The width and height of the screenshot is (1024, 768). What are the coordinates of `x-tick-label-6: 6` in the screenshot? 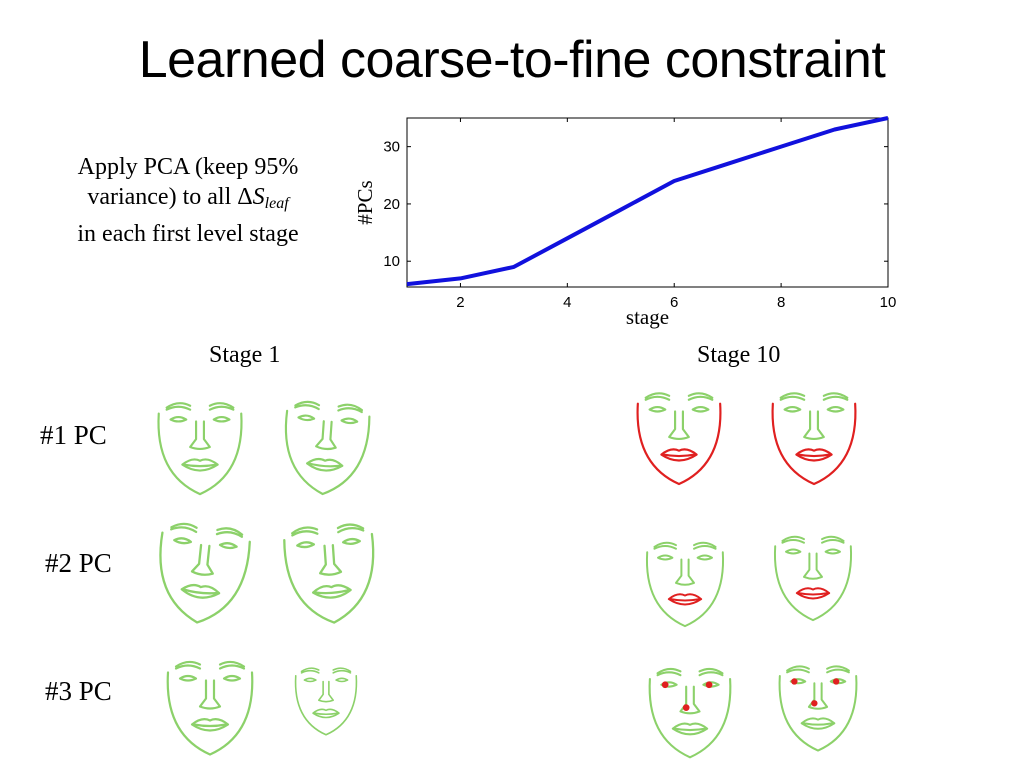 It's located at (674, 302).